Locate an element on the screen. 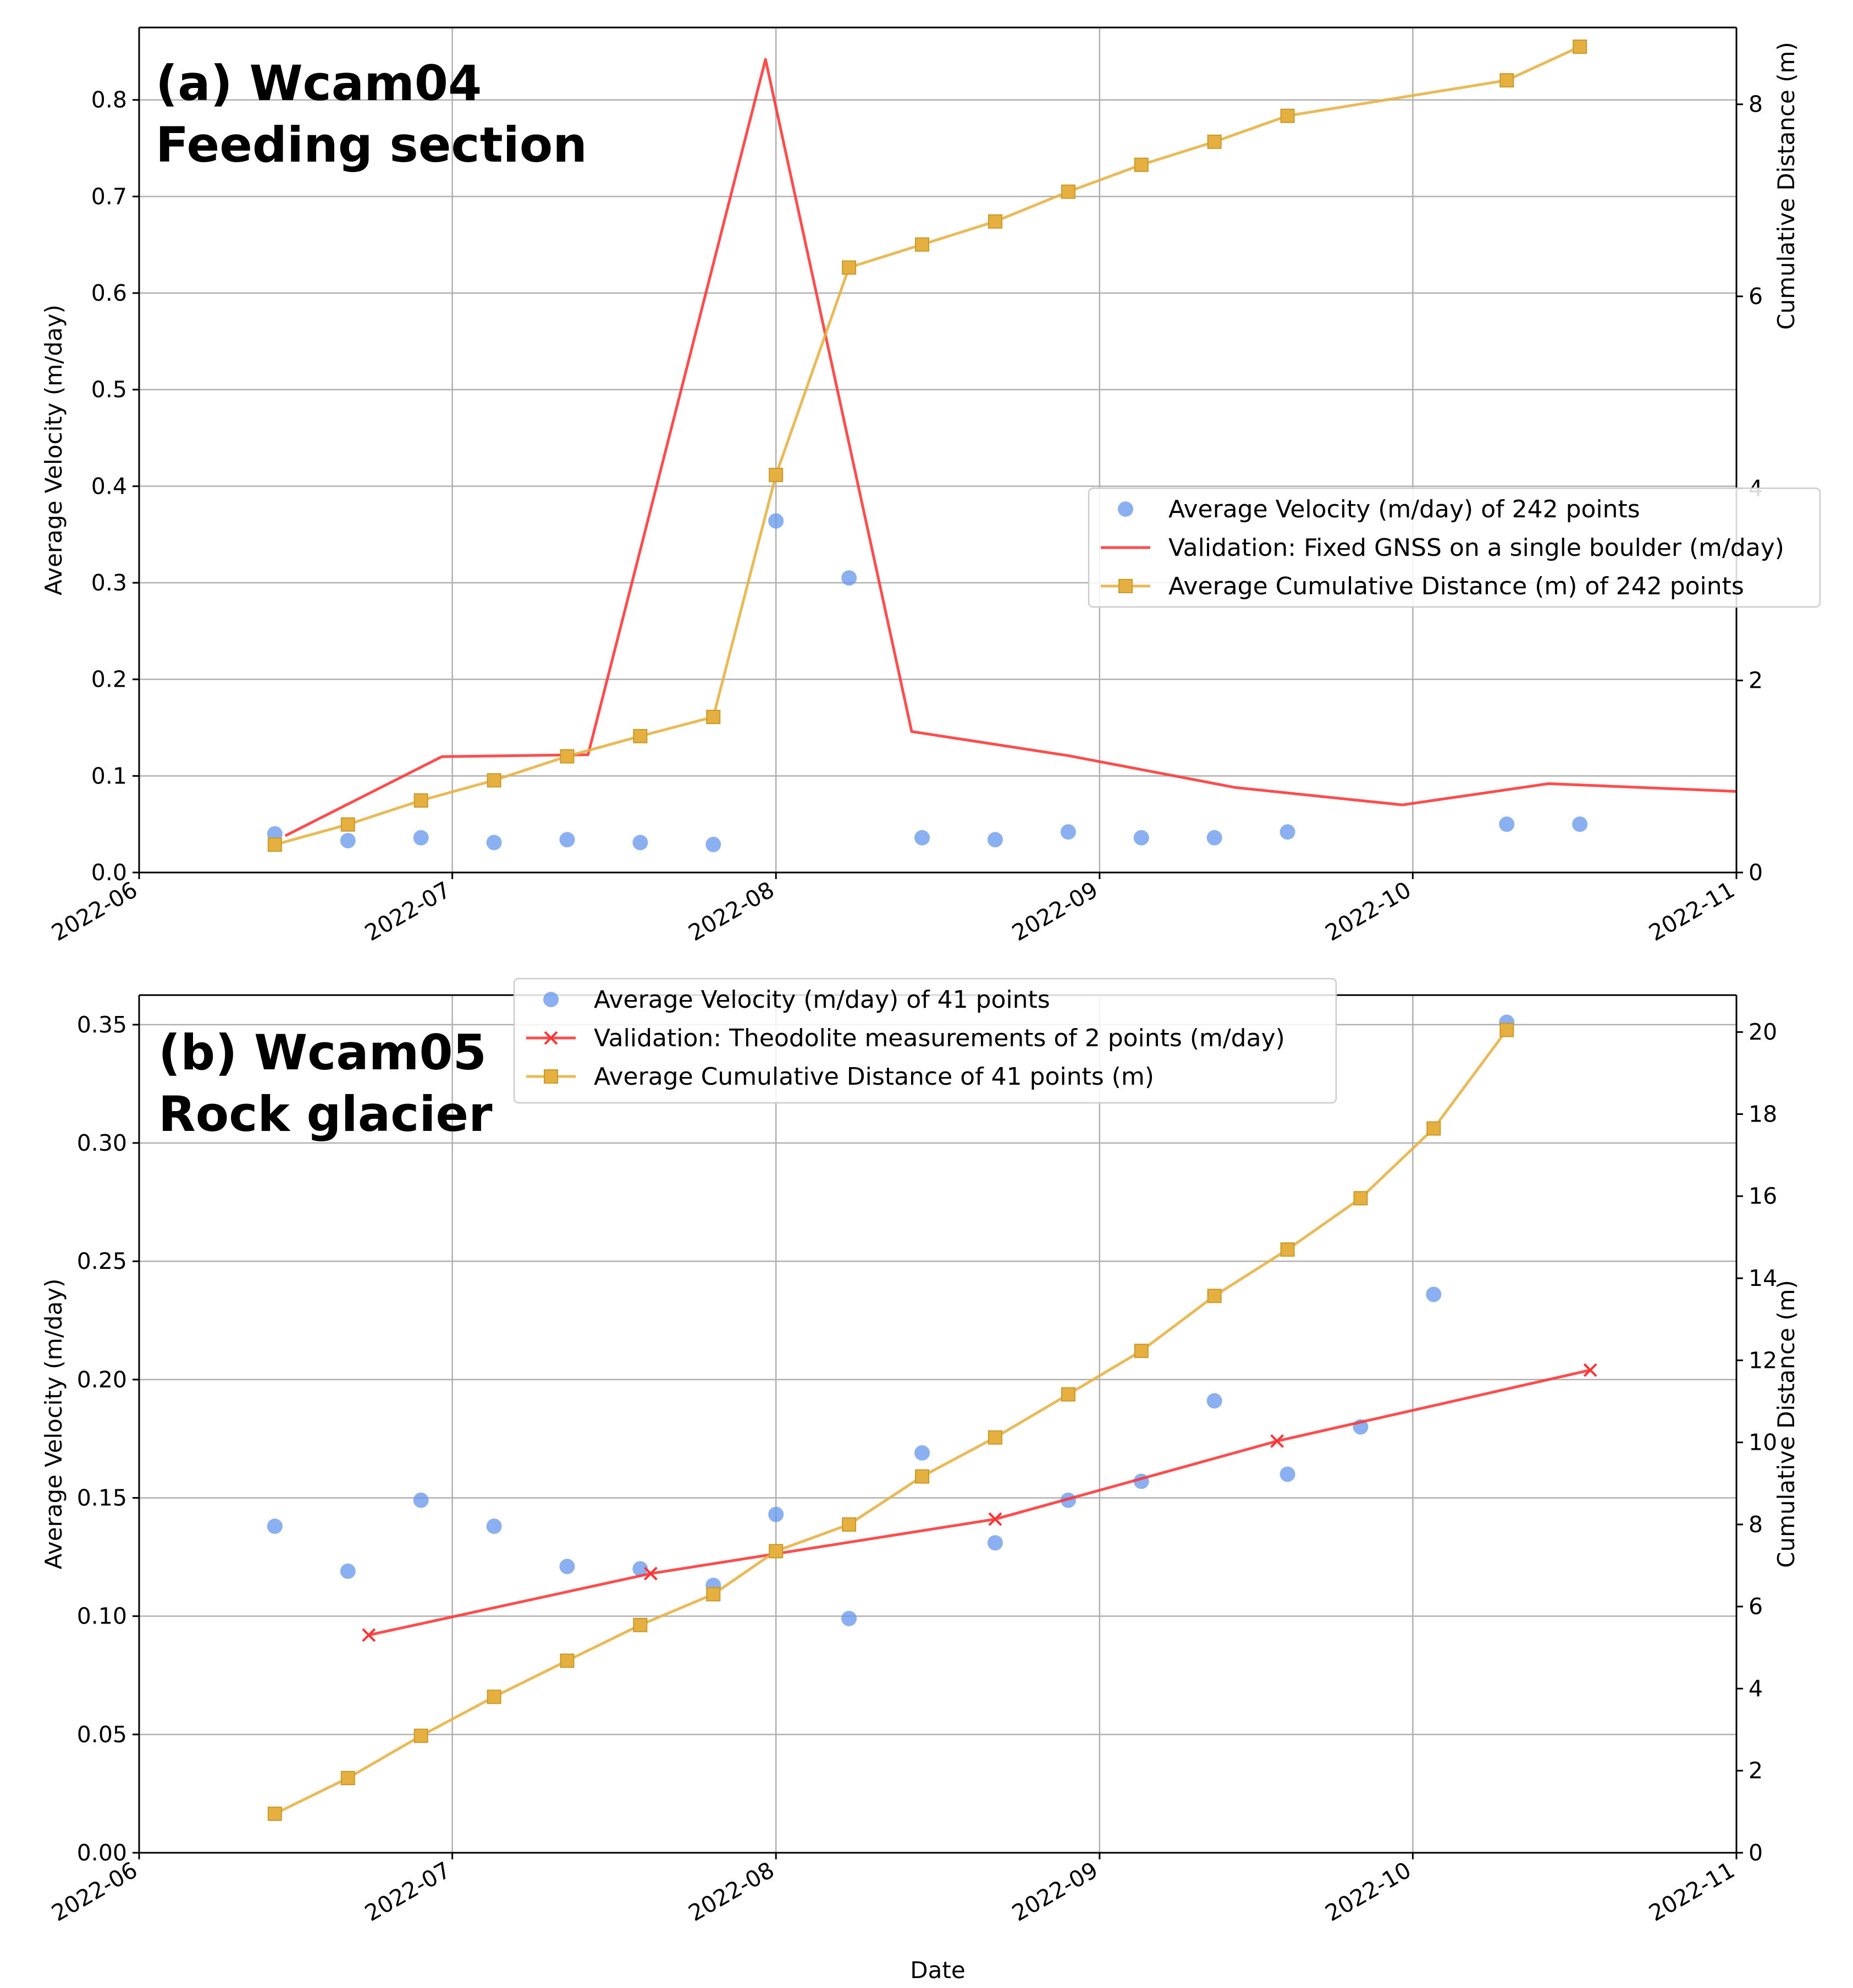 Image resolution: width=1853 pixels, height=1988 pixels. y-tick-label: 0.4 is located at coordinates (109, 486).